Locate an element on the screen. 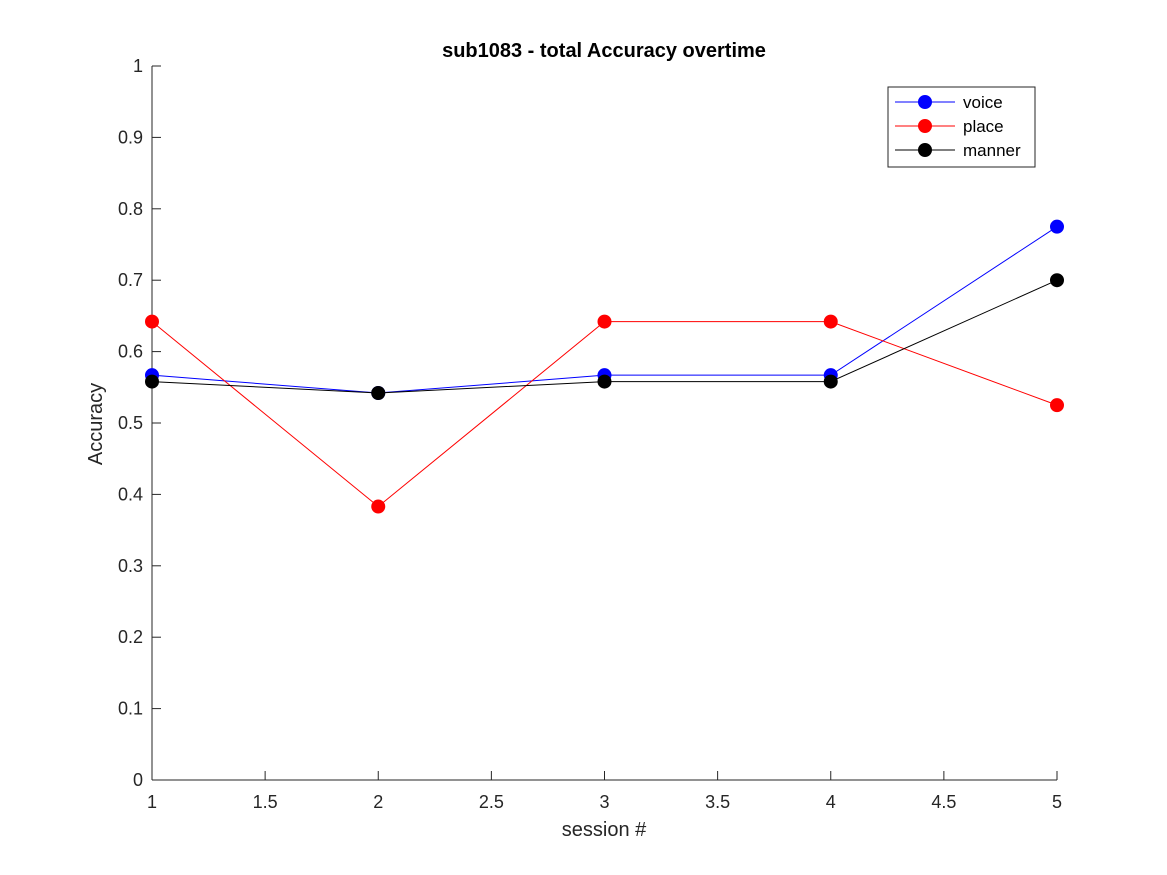  chart-title: sub1083 - total Accuracy overtime is located at coordinates (604, 51).